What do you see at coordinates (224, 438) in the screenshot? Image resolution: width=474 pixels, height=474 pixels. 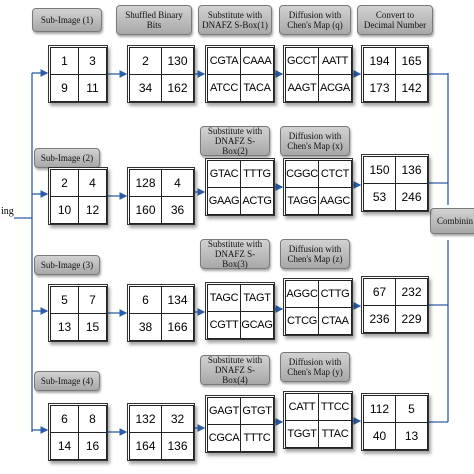 I see `matrix-cell: CGCA` at bounding box center [224, 438].